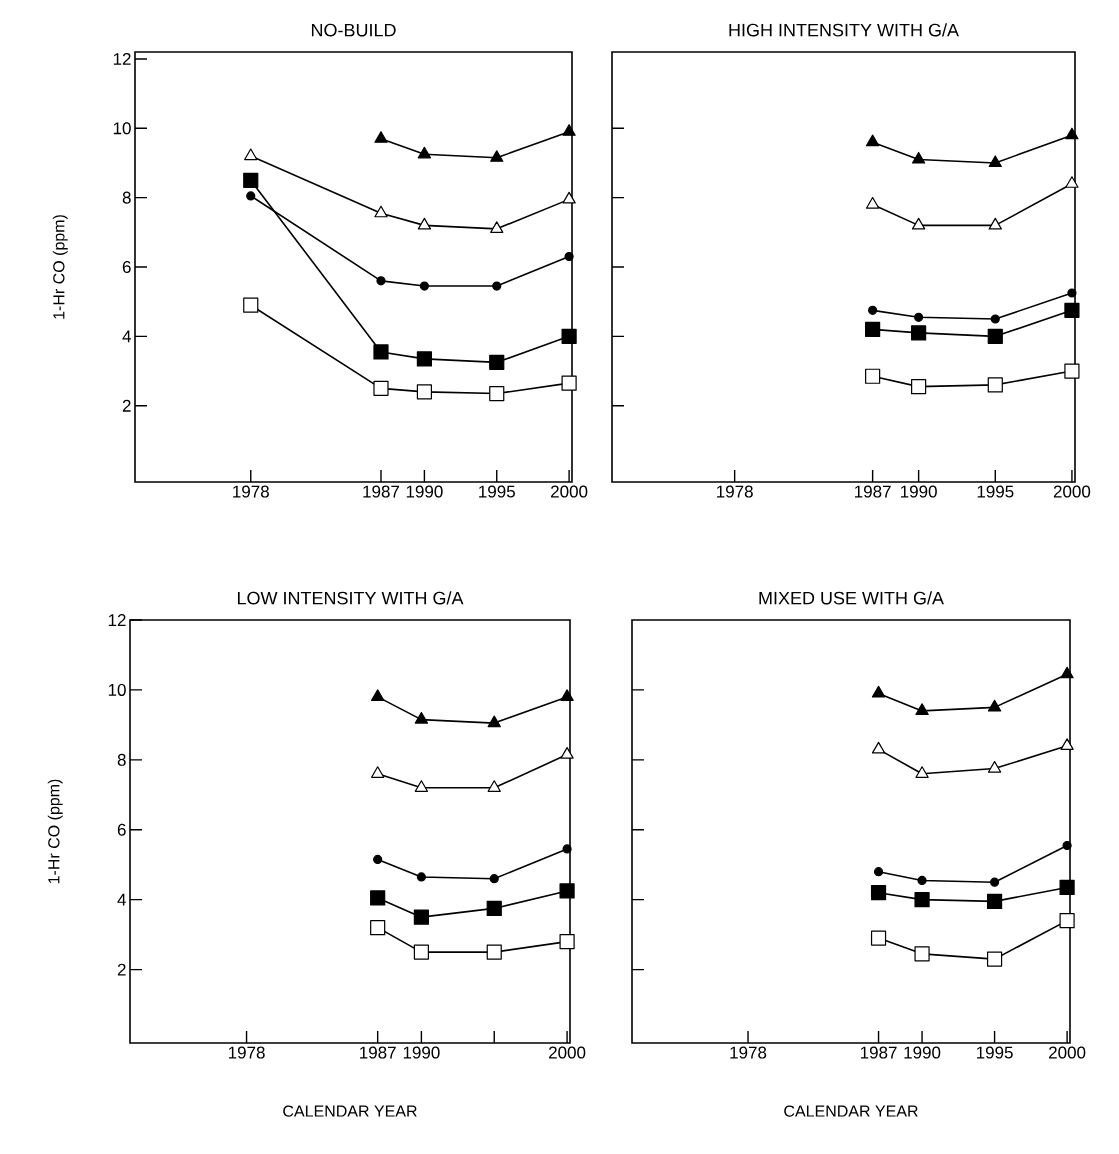 The height and width of the screenshot is (1154, 1119). Describe the element at coordinates (350, 598) in the screenshot. I see `chart-title: LOW INTENSITY WITH G/A` at that location.